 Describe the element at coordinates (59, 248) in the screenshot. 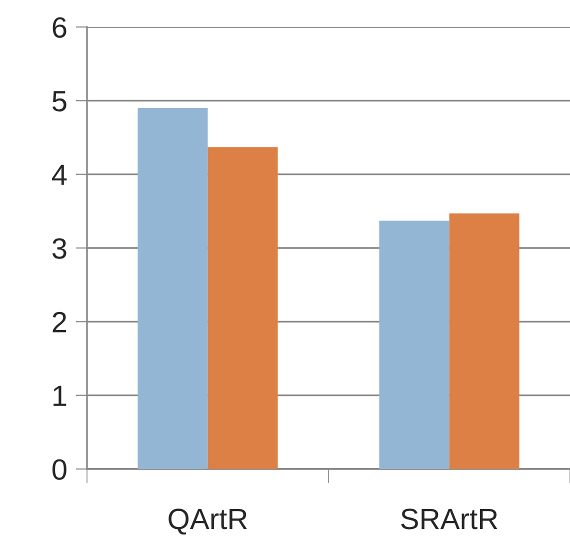

I see `y-tick-label: 3` at that location.